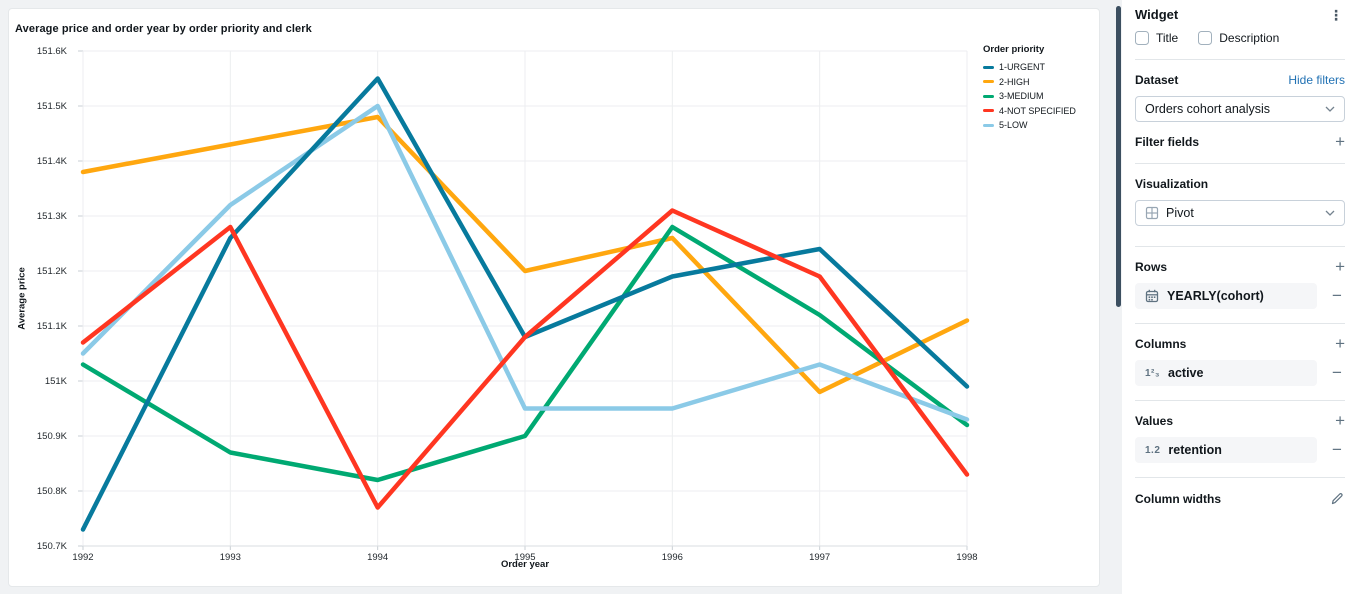 The height and width of the screenshot is (594, 1358). I want to click on widget-options-row: Title Description, so click(1240, 38).